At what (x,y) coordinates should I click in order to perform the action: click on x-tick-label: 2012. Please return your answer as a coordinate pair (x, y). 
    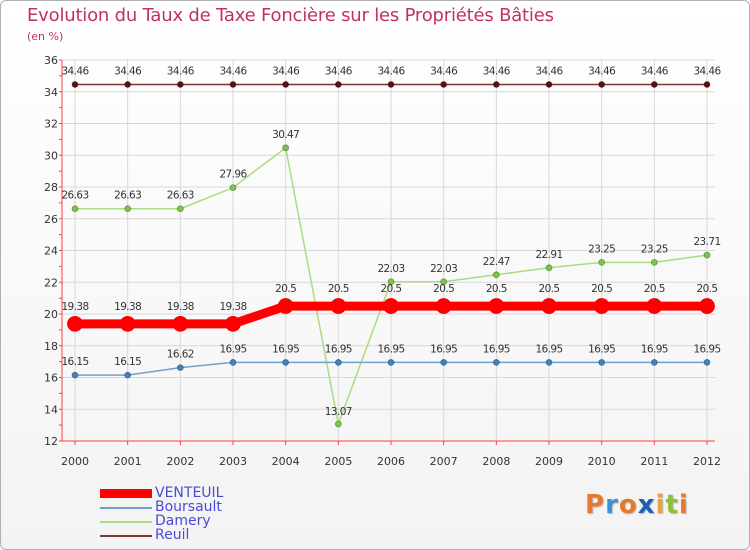
    Looking at the image, I should click on (707, 461).